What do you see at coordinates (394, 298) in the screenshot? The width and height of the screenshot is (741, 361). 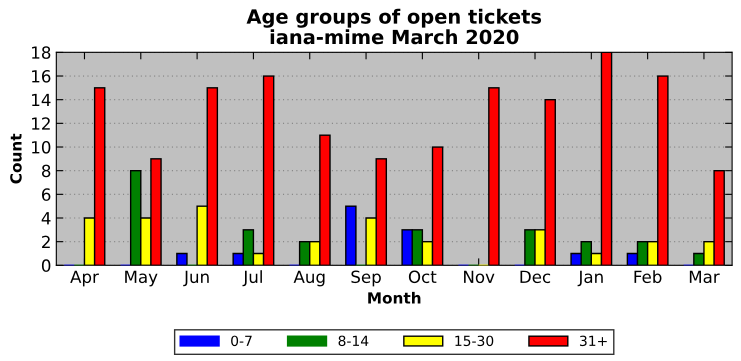 I see `x-axis-title: Month` at bounding box center [394, 298].